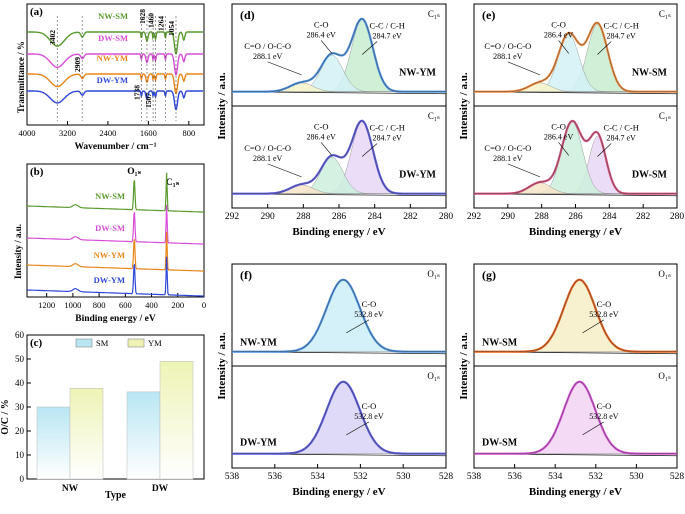  I want to click on panel-f-x-tick-label: 538, so click(232, 477).